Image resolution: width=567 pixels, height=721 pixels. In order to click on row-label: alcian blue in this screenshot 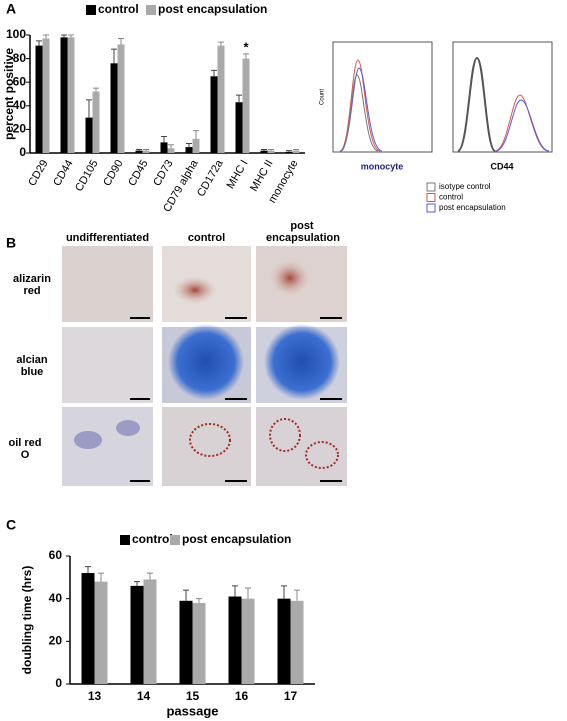, I will do `click(32, 366)`.